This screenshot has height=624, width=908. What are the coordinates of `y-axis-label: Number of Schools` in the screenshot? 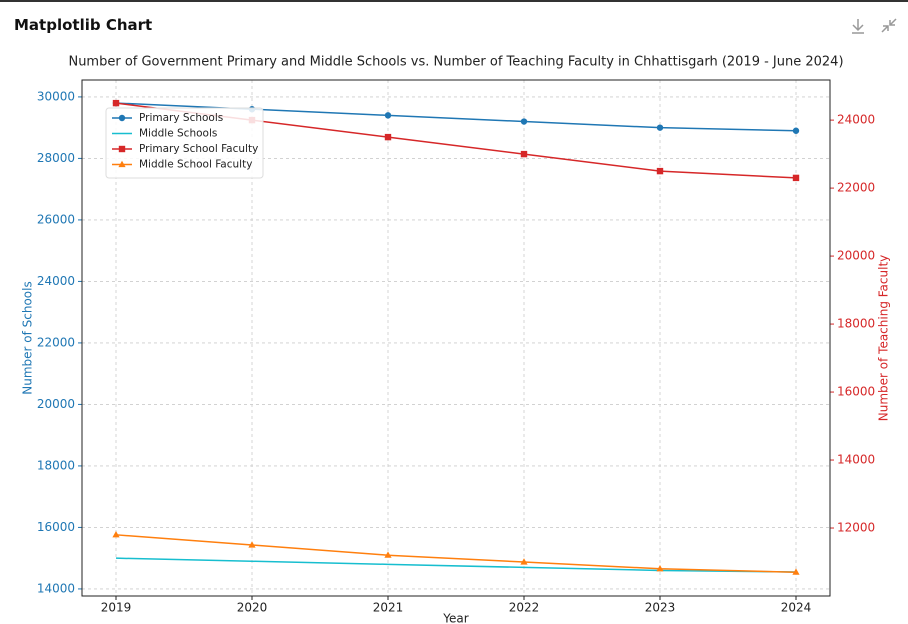 It's located at (28, 338).